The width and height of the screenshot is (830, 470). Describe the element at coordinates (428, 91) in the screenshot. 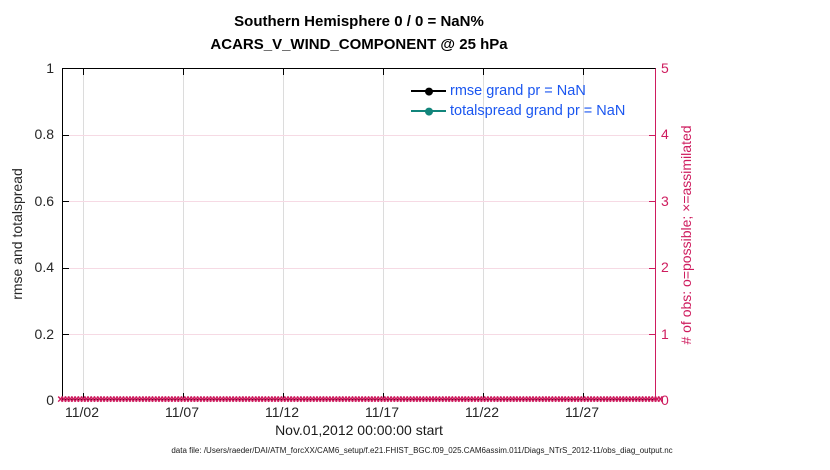

I see `rmse-line-marker-icon` at that location.